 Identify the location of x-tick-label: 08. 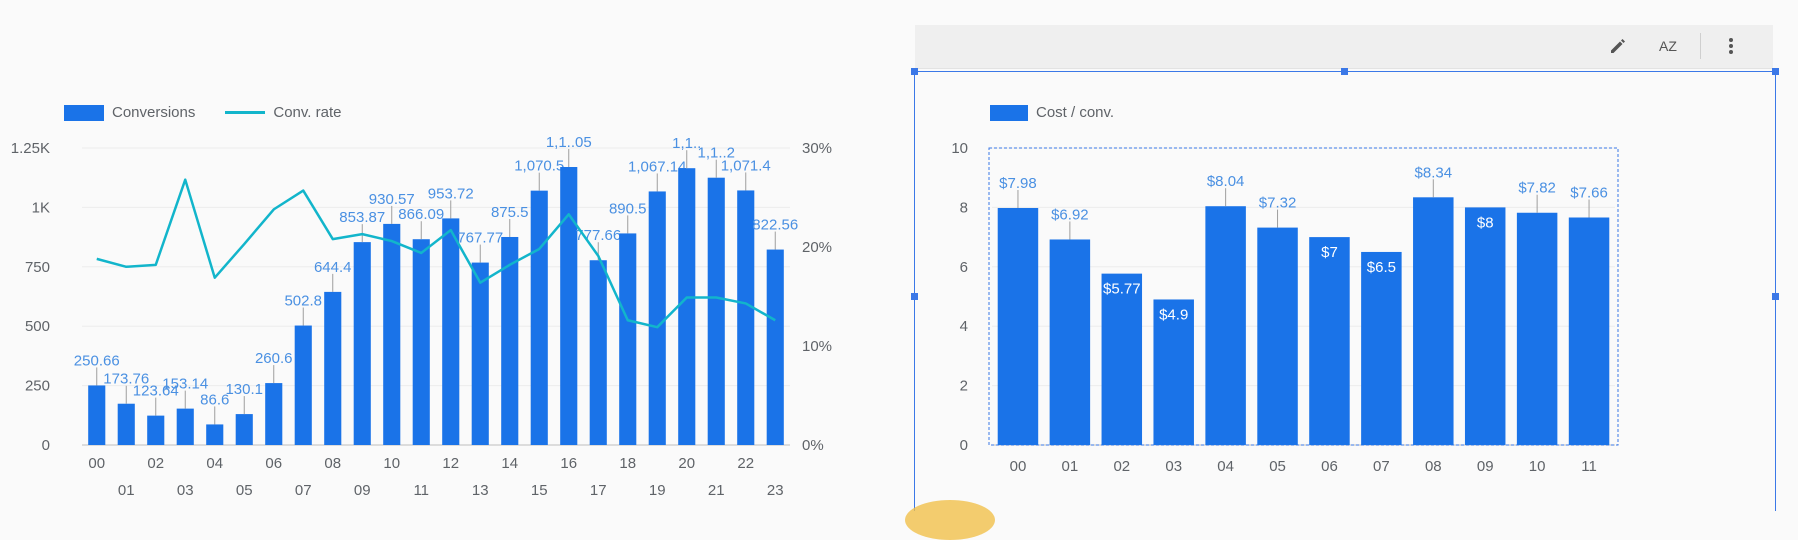
(1433, 466).